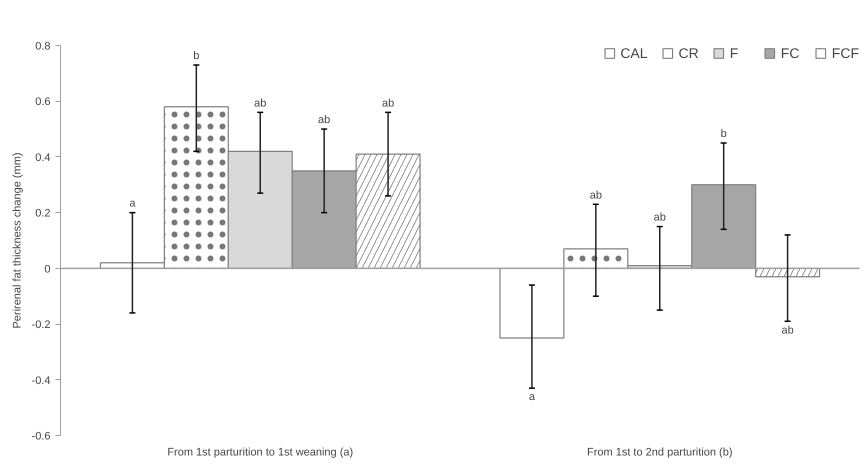  Describe the element at coordinates (41, 380) in the screenshot. I see `y-tick-label: -0.4` at that location.